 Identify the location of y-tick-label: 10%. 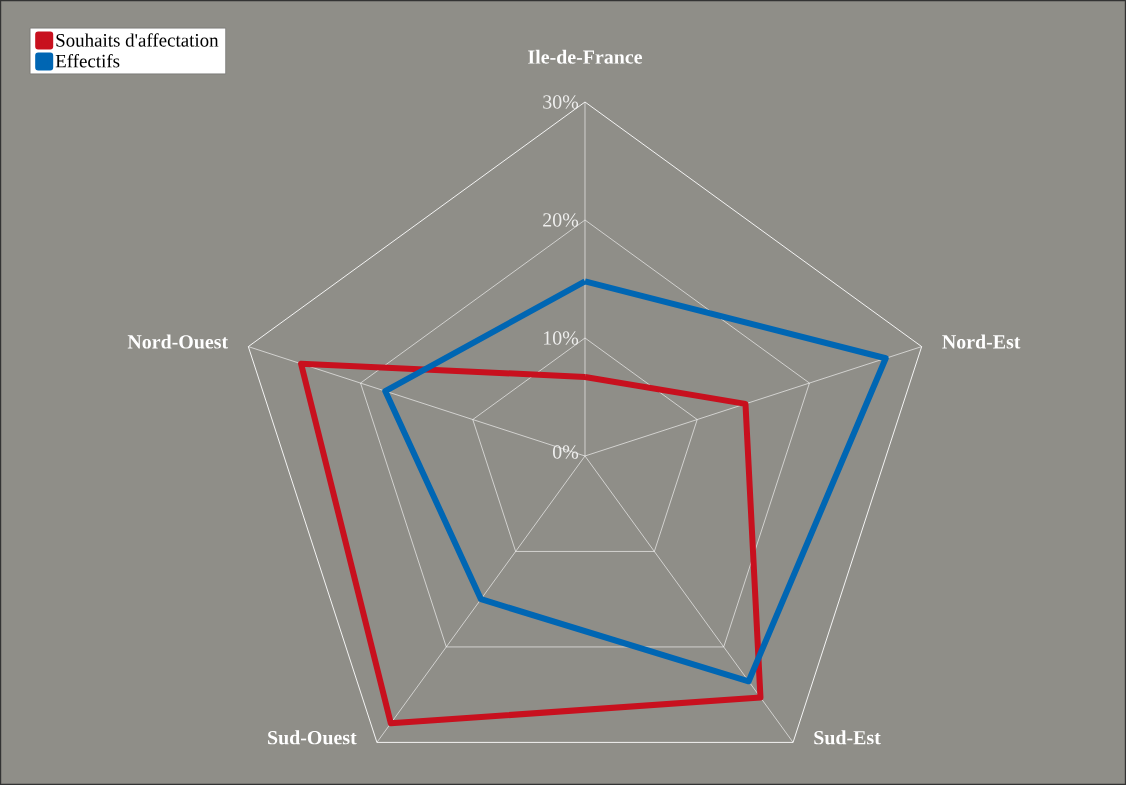
(561, 338).